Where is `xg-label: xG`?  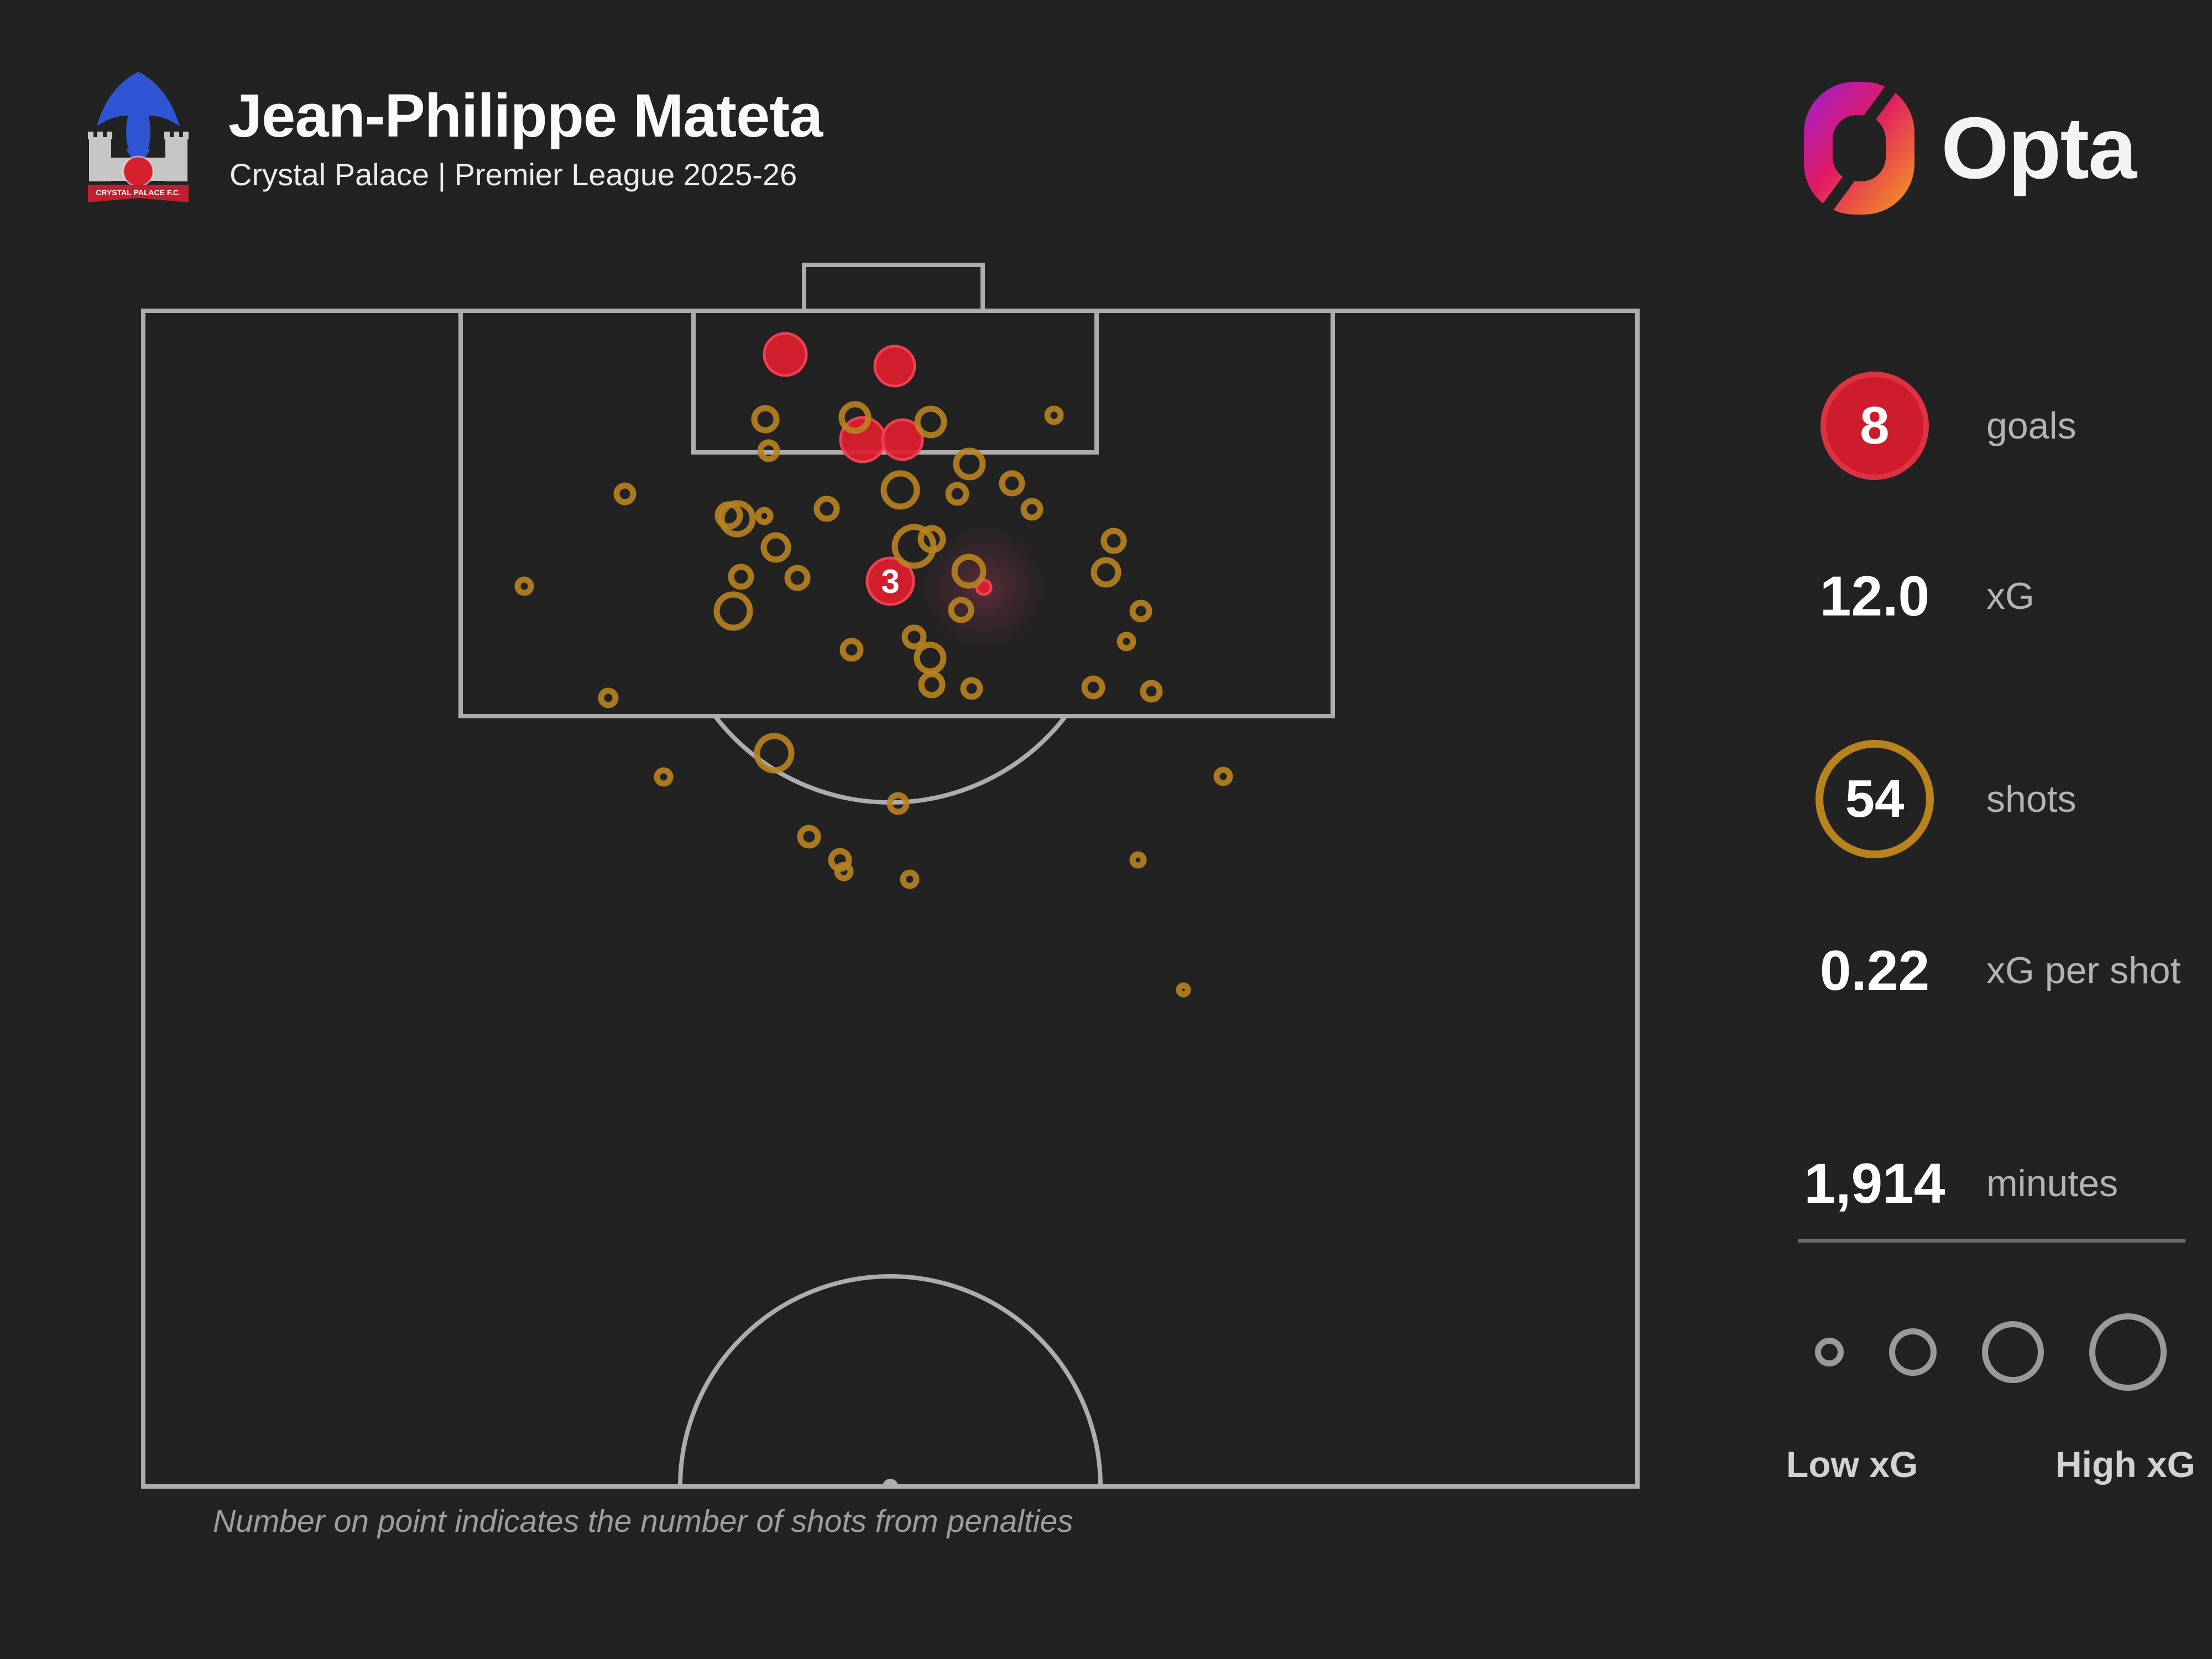
xg-label: xG is located at coordinates (2010, 596).